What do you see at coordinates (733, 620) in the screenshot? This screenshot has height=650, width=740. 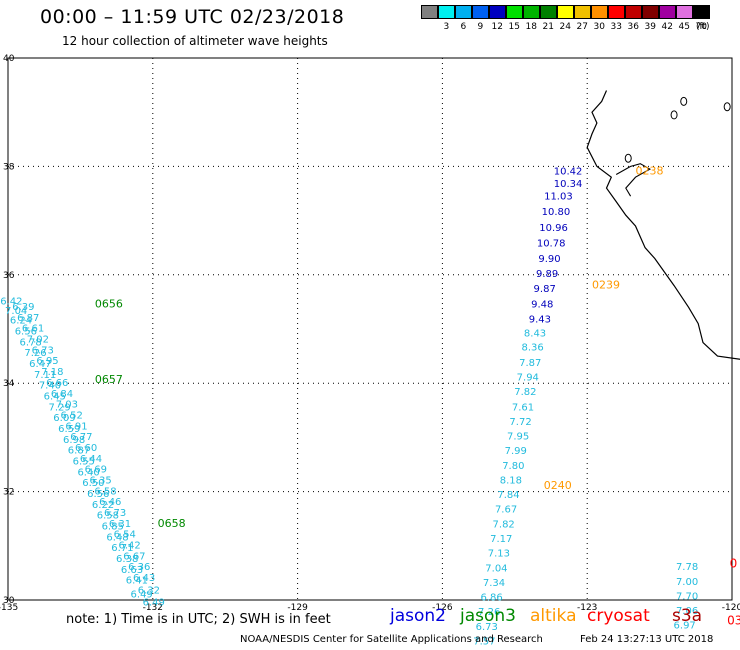 I see `edge-time-label: 03` at bounding box center [733, 620].